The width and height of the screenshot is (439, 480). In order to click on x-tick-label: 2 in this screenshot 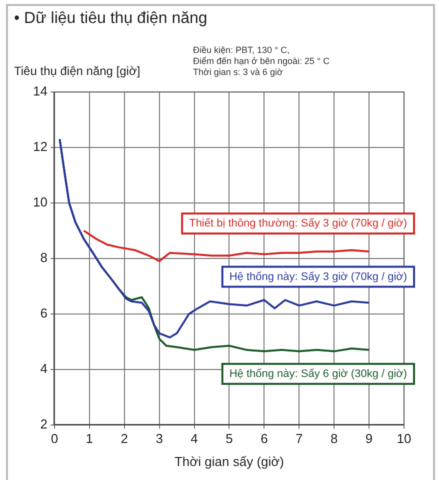, I will do `click(124, 438)`.